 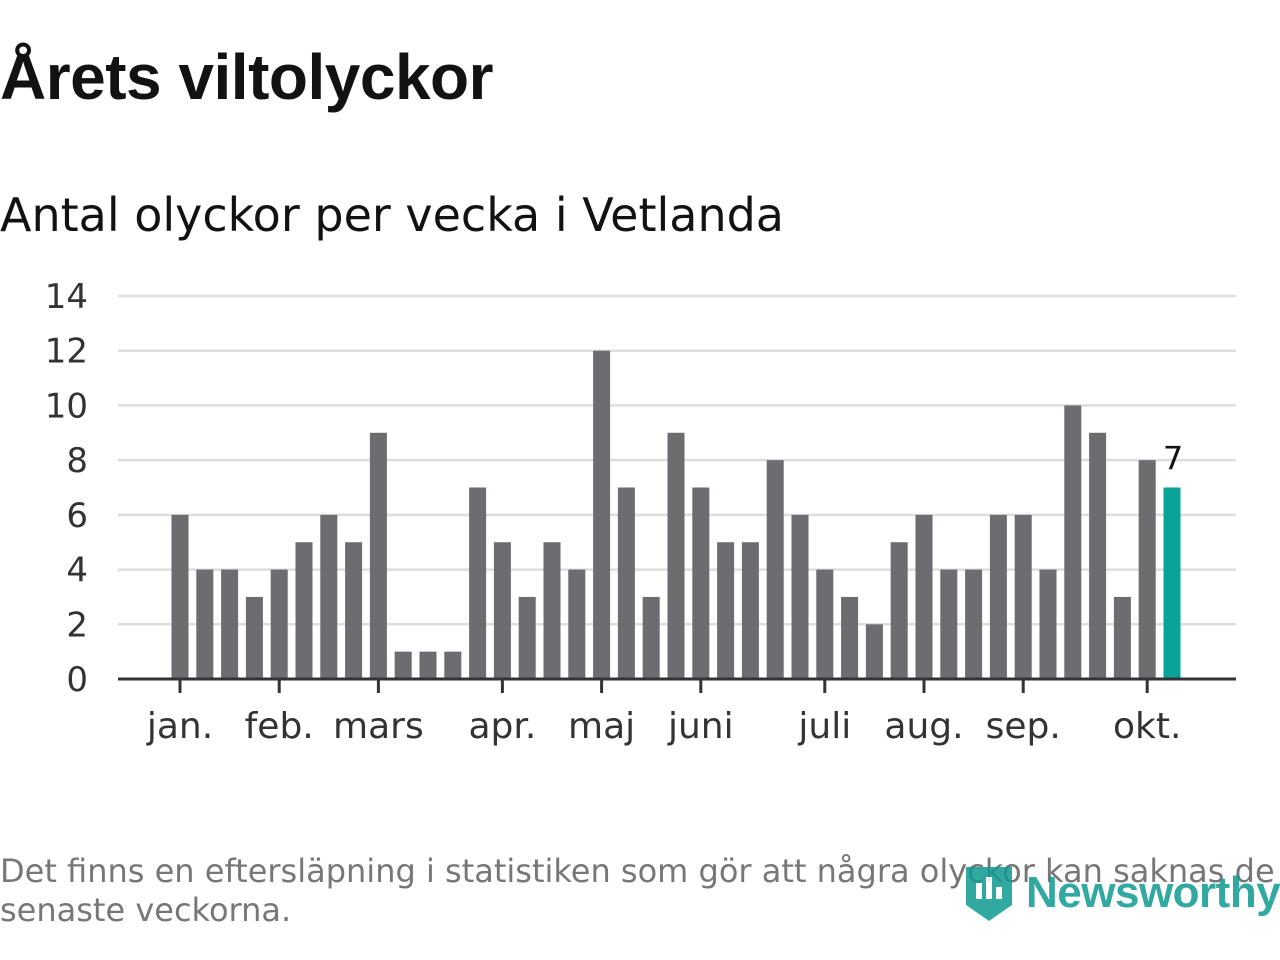 I want to click on y-tick-label: 12, so click(x=66, y=352).